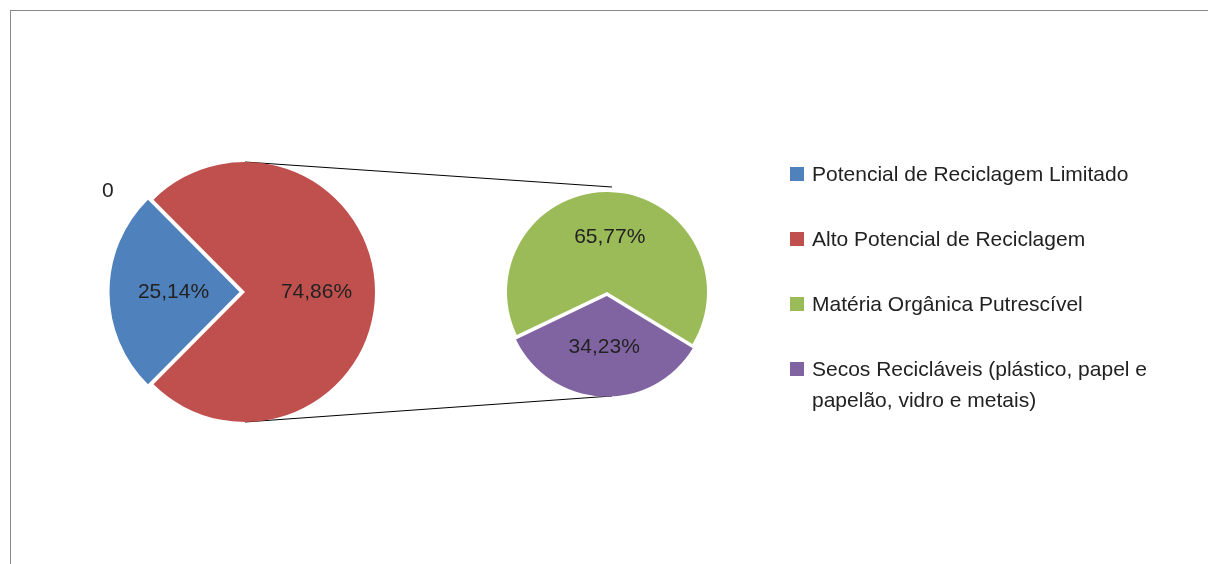  Describe the element at coordinates (970, 174) in the screenshot. I see `legend-label: Potencial de Reciclagem Limitado` at that location.